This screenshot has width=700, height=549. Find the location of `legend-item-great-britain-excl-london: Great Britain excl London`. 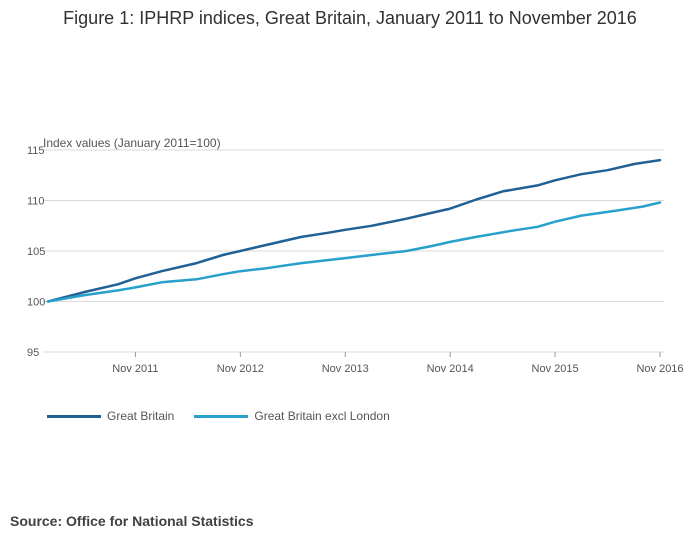

legend-item-great-britain-excl-london: Great Britain excl London is located at coordinates (292, 416).